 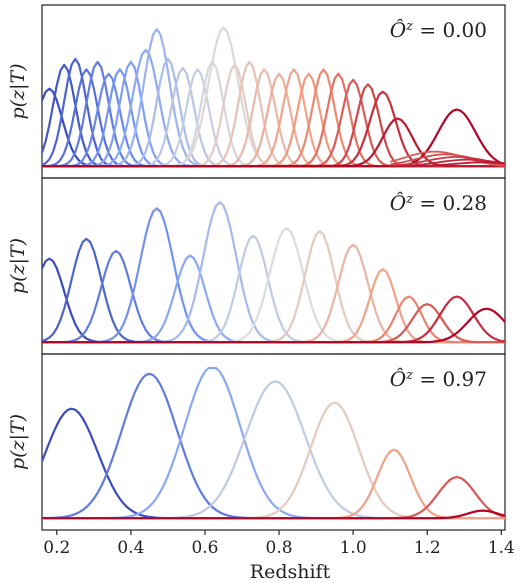 I want to click on x-tick-label: 1.2, so click(x=427, y=548).